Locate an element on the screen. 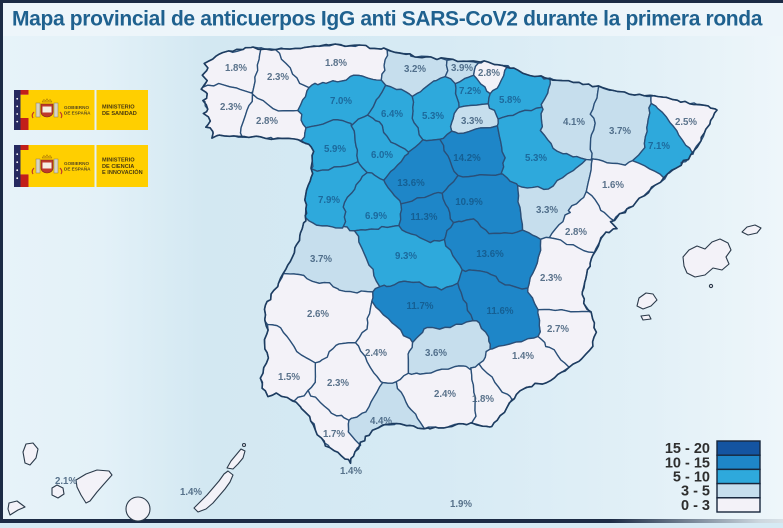 The width and height of the screenshot is (783, 528). svg-text: 11.3% is located at coordinates (424, 217).